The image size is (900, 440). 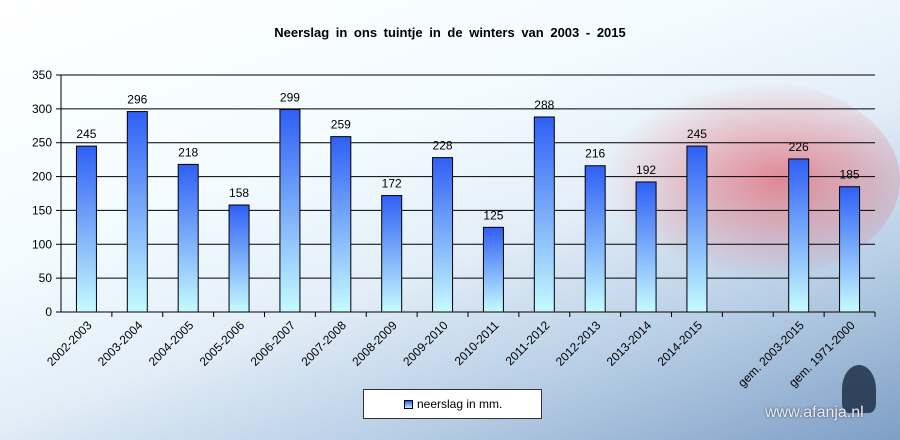 I want to click on x-tick-label: 2003-2004, so click(x=120, y=343).